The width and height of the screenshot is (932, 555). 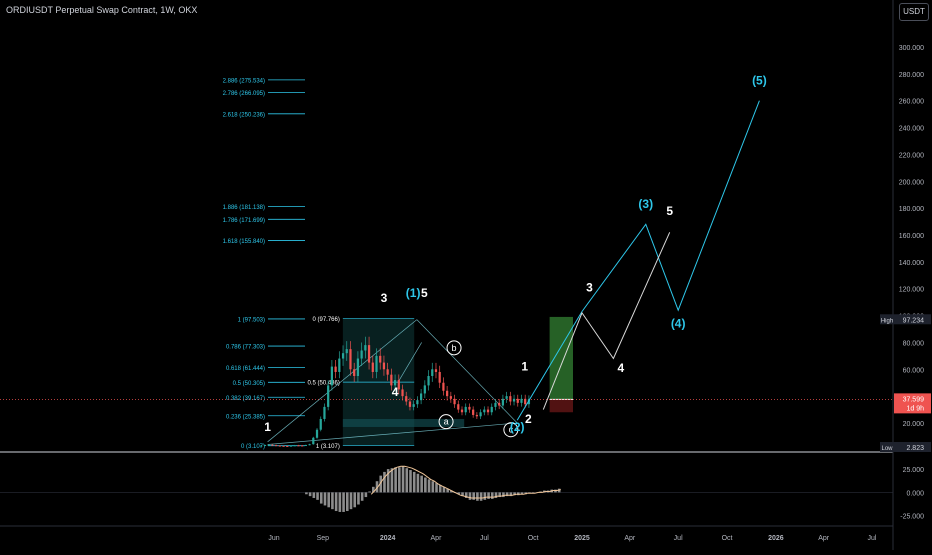 I want to click on low-badge-value: 2.823, so click(x=915, y=448).